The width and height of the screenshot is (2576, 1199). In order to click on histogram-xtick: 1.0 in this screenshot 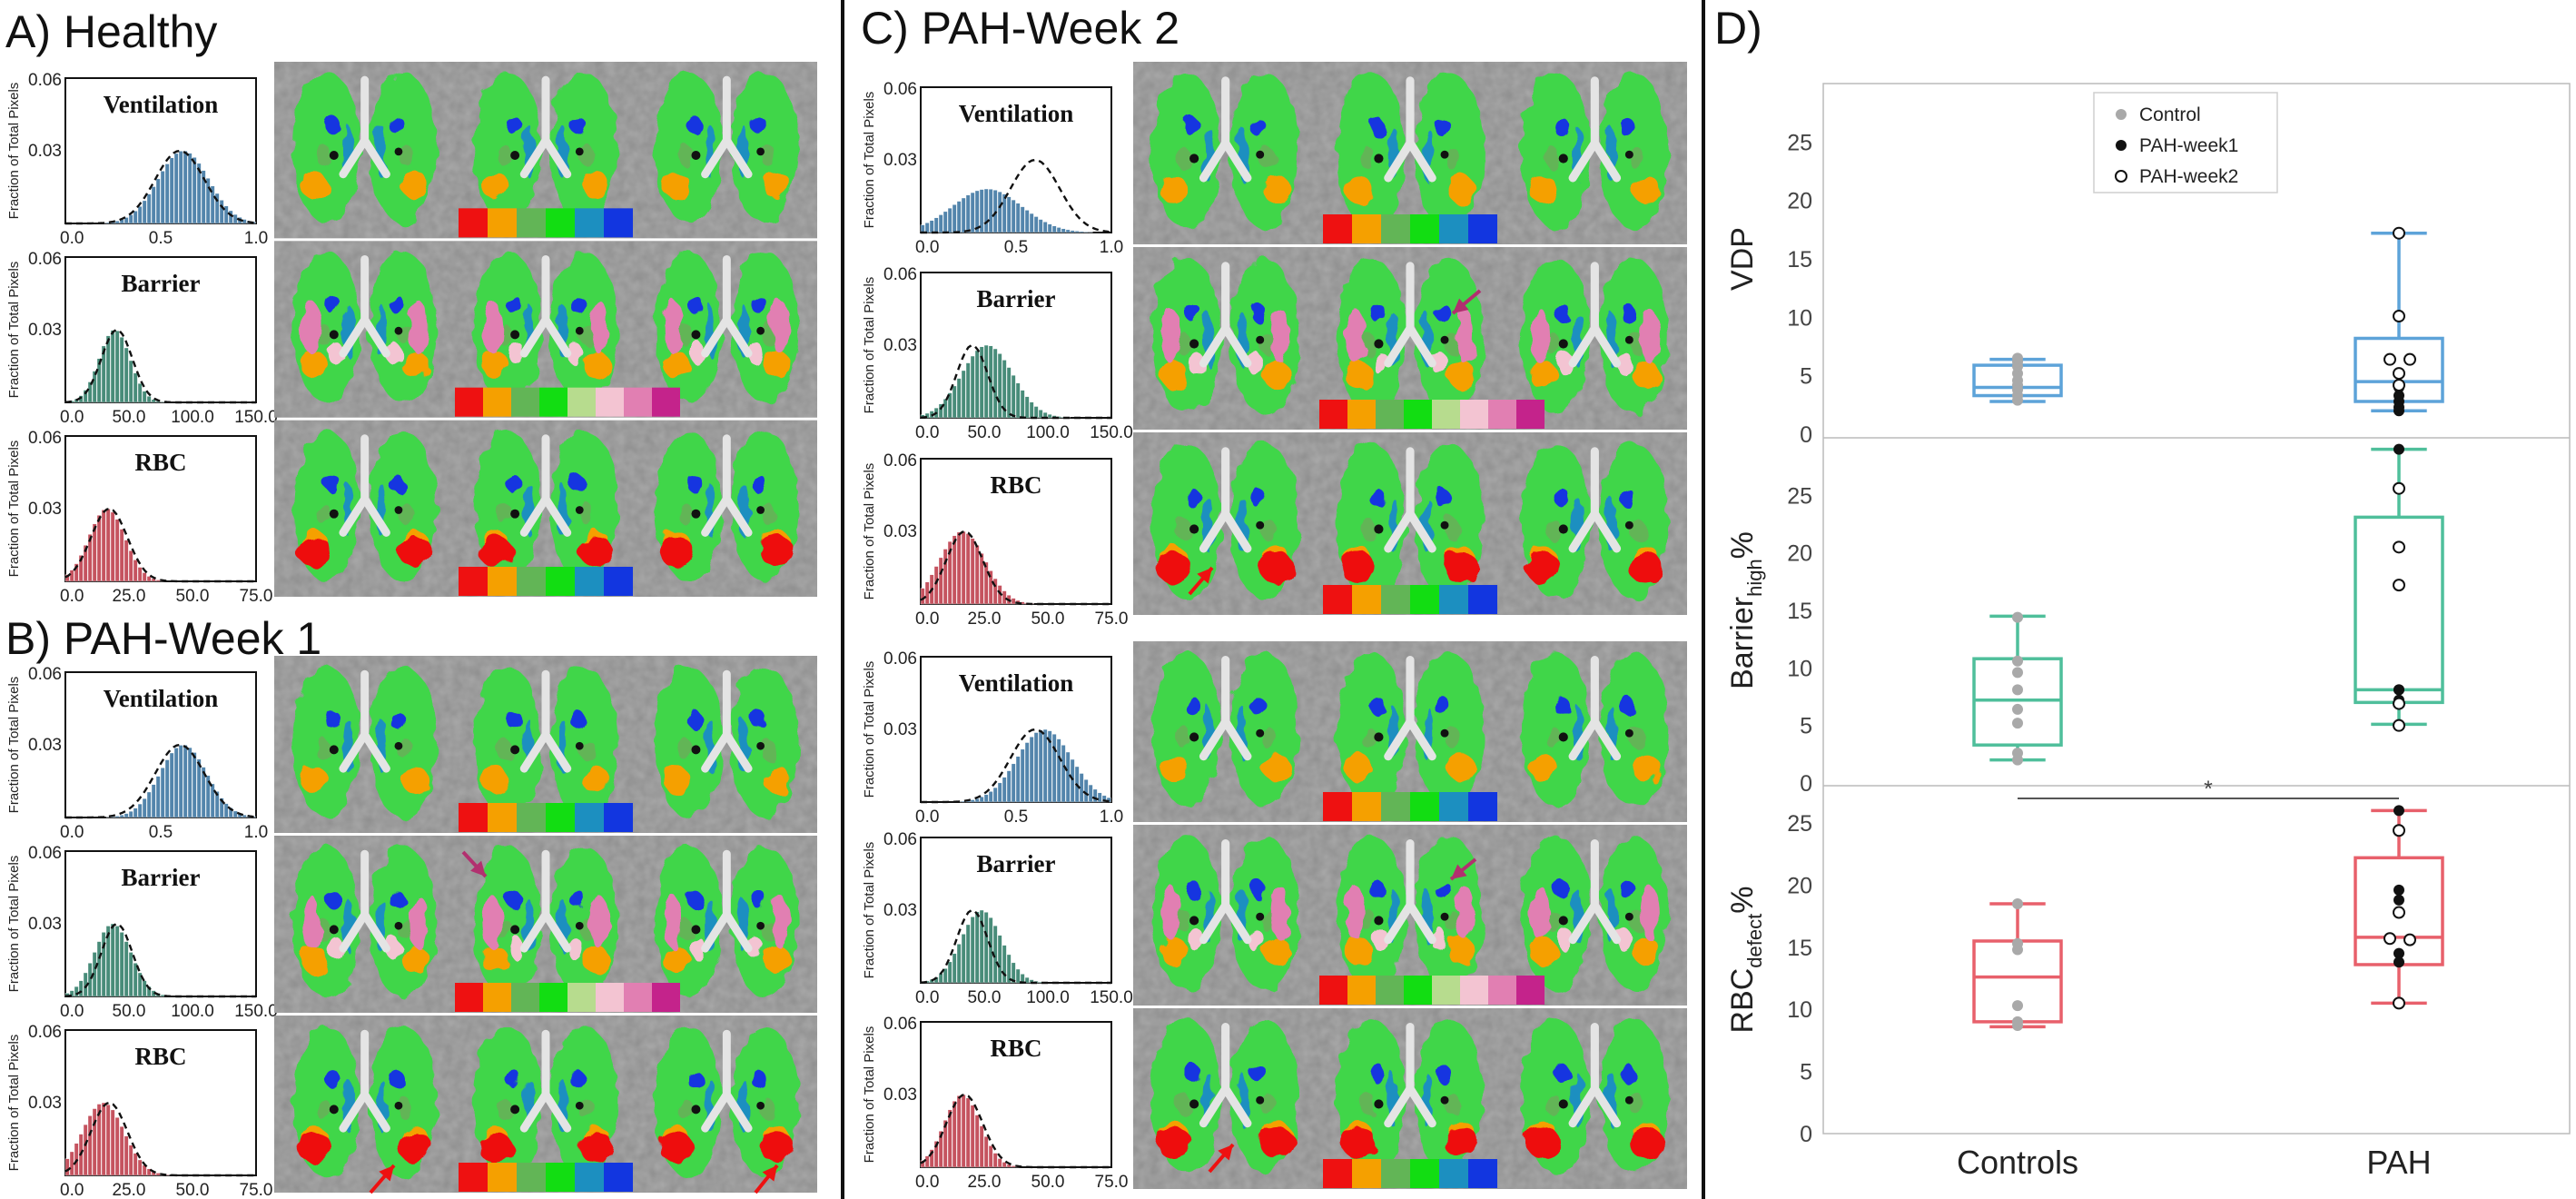, I will do `click(1111, 247)`.